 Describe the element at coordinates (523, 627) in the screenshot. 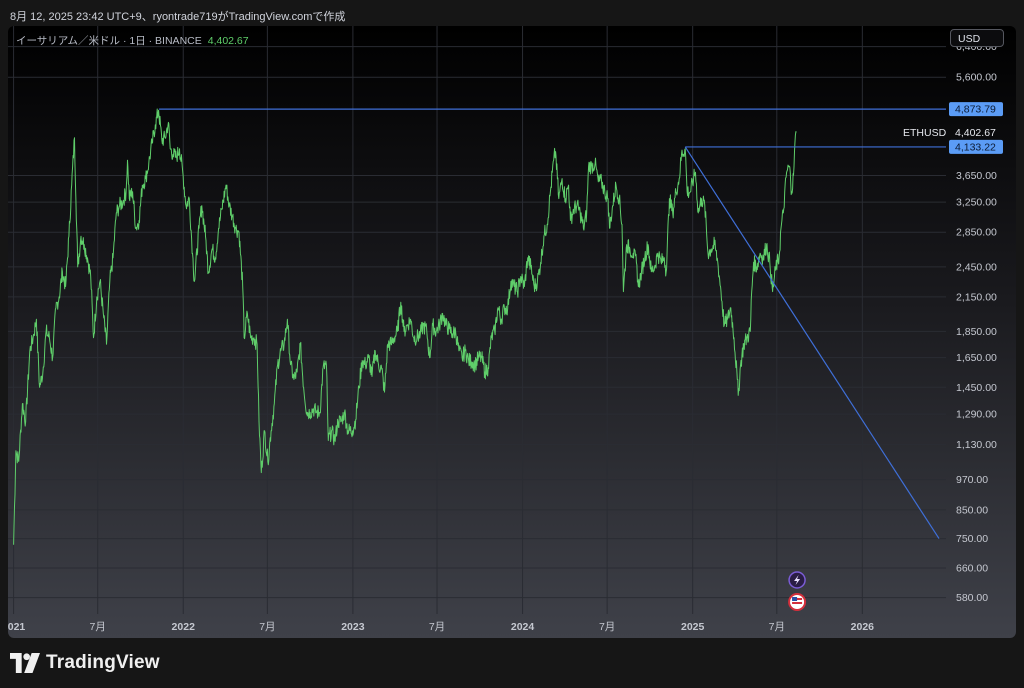

I see `x-tick-label: 2024` at that location.